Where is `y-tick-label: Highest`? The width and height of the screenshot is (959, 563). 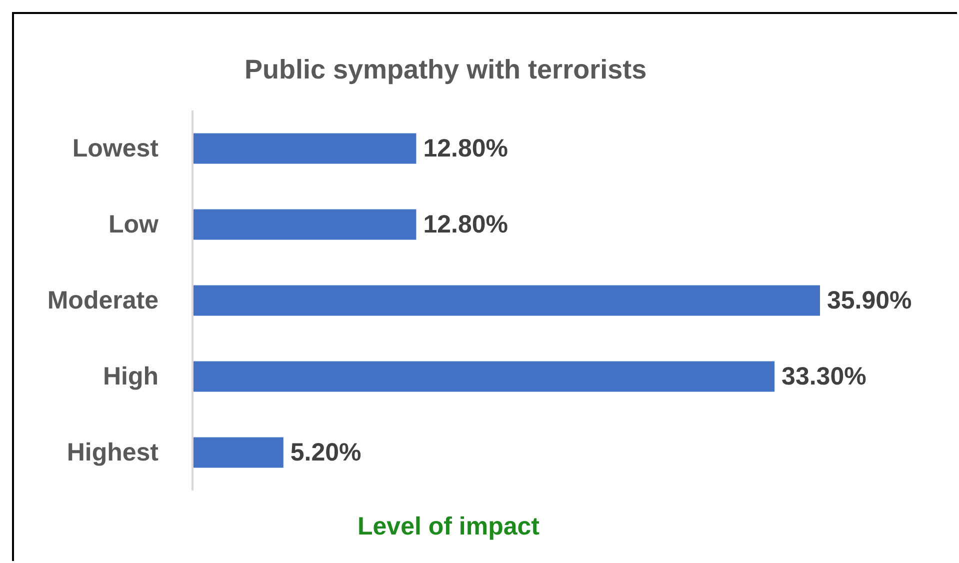
y-tick-label: Highest is located at coordinates (113, 452).